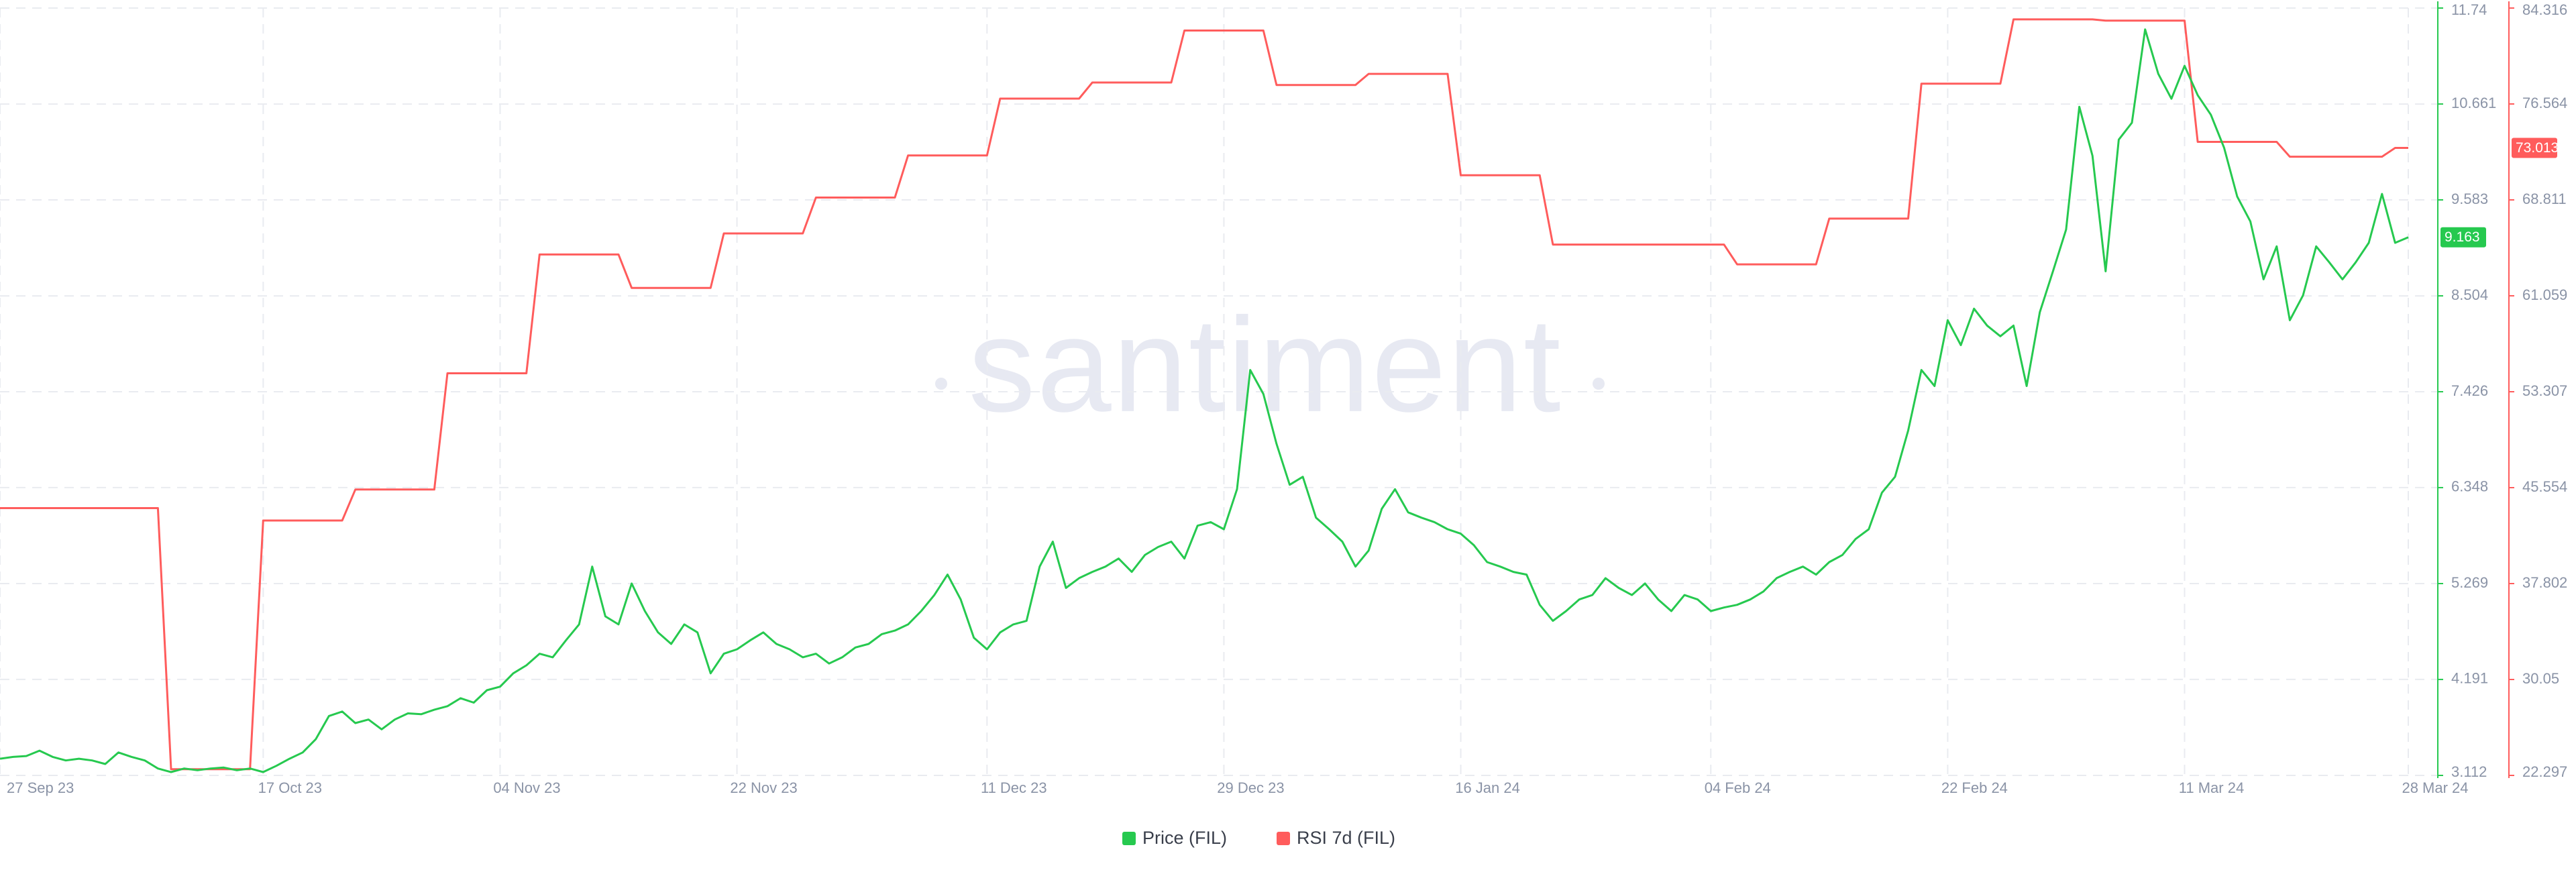 This screenshot has height=872, width=2576. Describe the element at coordinates (2540, 679) in the screenshot. I see `y2-tick-label: 30.05` at that location.